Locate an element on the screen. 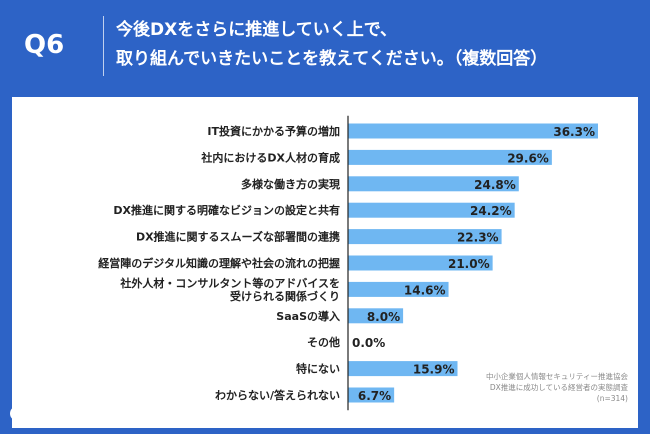 Image resolution: width=650 pixels, height=434 pixels. value-label: 15.9% is located at coordinates (434, 370).